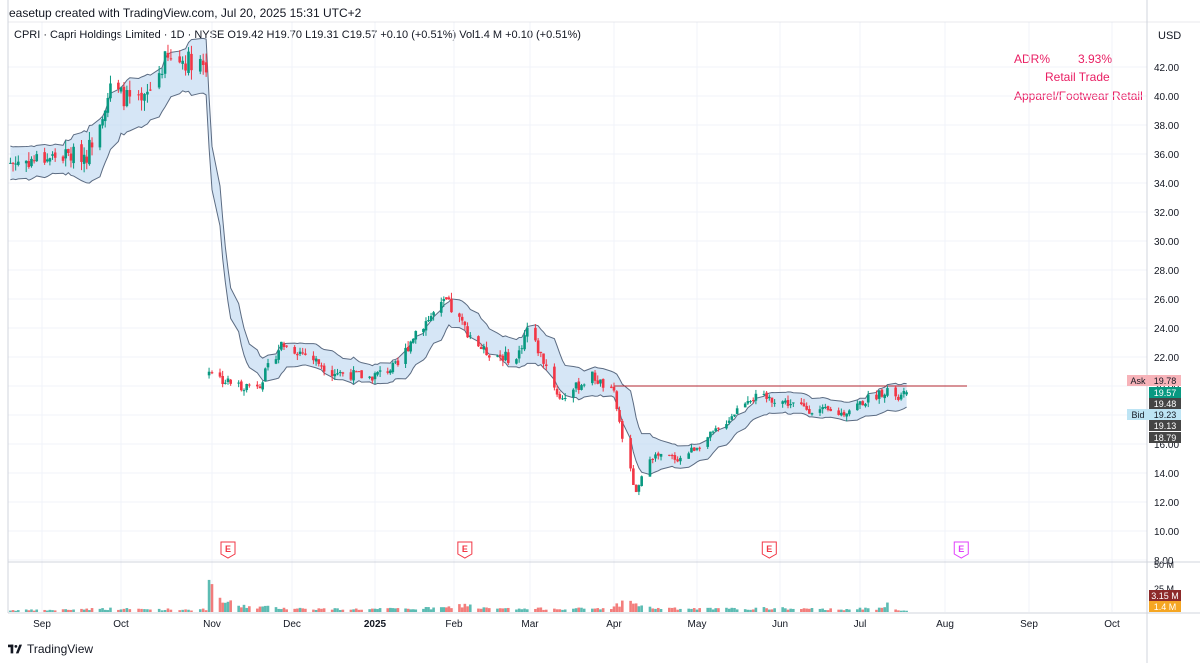 The image size is (1200, 663). What do you see at coordinates (1165, 596) in the screenshot?
I see `volume-label-value: 3.15 M` at bounding box center [1165, 596].